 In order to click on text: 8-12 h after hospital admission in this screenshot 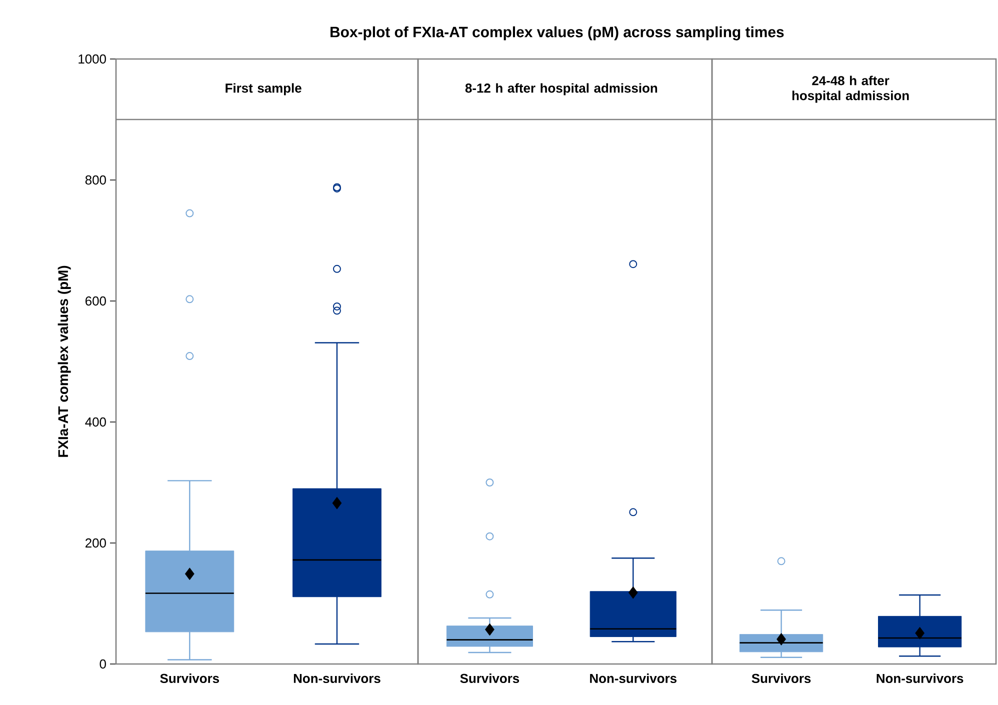, I will do `click(561, 89)`.